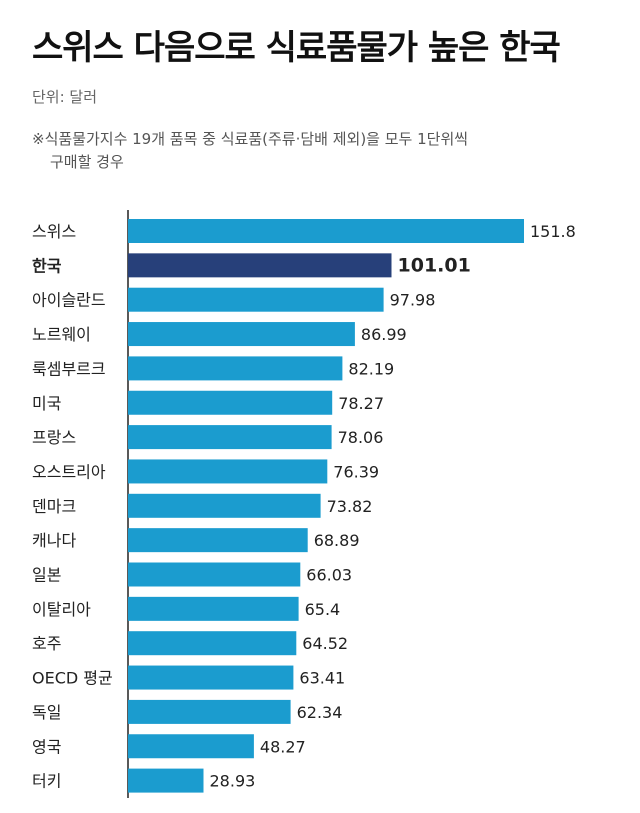 The height and width of the screenshot is (813, 640). I want to click on value-label: 73.82, so click(350, 506).